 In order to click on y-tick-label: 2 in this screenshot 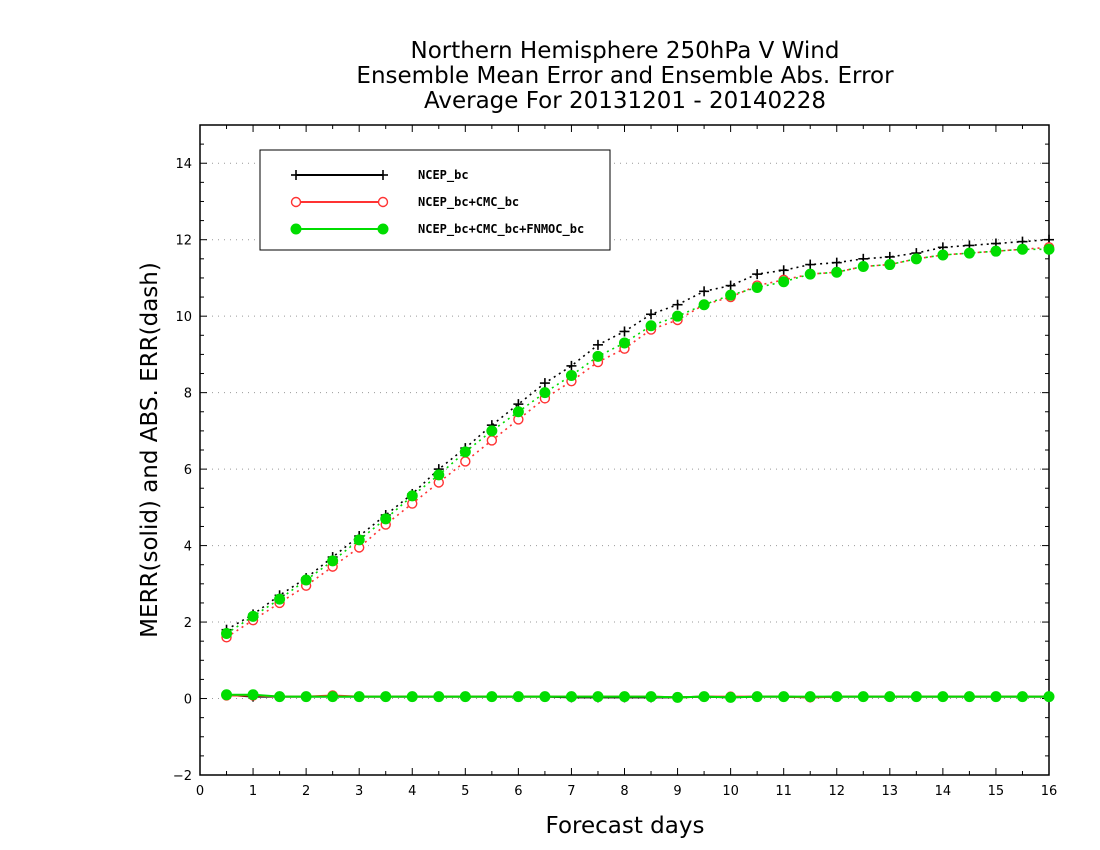, I will do `click(188, 623)`.